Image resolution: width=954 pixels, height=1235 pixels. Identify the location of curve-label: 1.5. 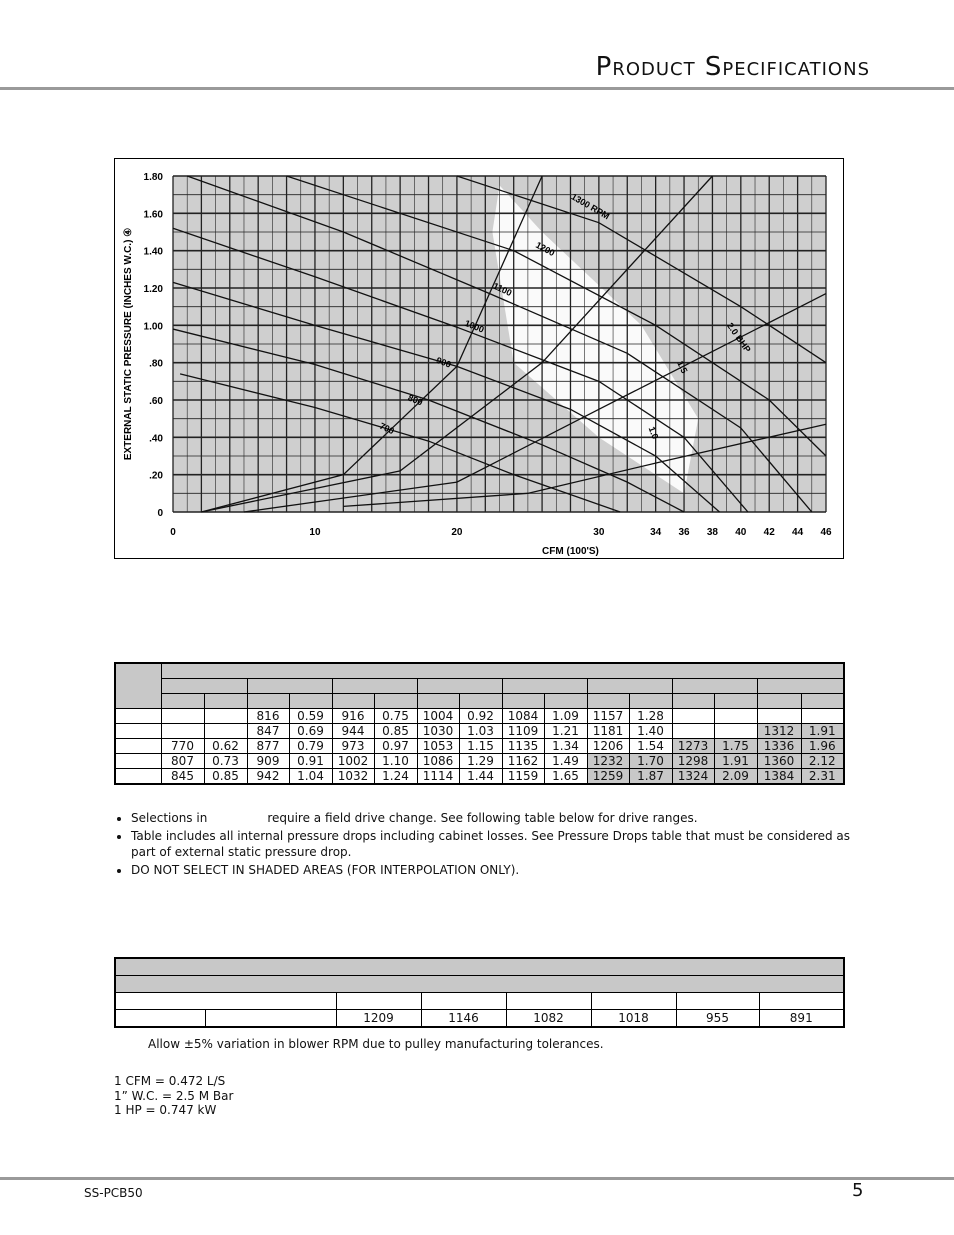
(682, 367).